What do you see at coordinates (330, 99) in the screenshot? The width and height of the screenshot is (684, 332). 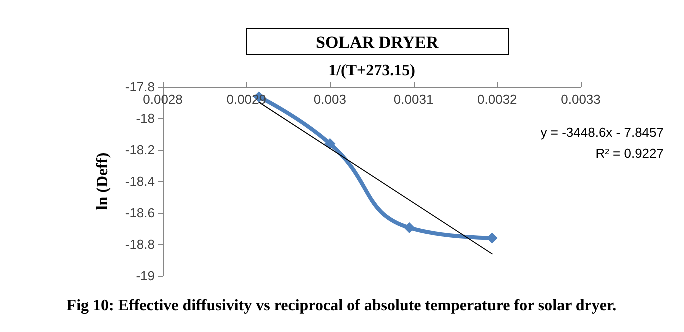 I see `x-tick-label: 0.003` at bounding box center [330, 99].